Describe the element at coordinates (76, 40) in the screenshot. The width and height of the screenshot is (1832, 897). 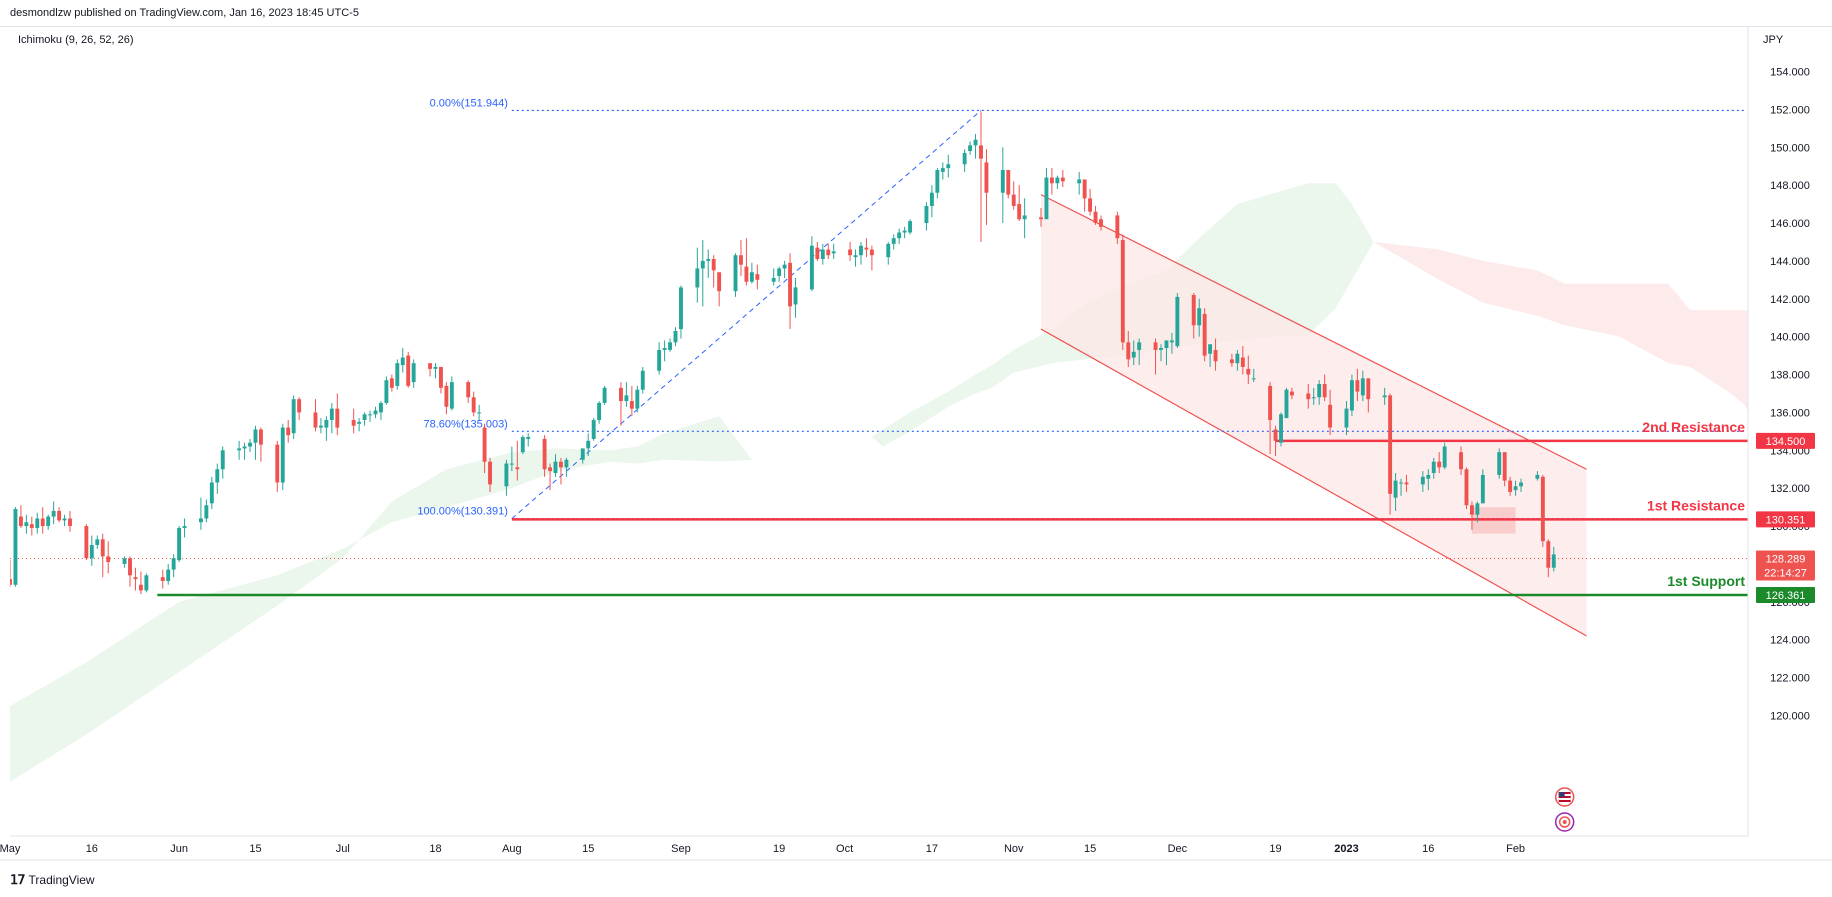
I see `indicator-legend: Ichimoku (9, 26, 52, 26)` at that location.